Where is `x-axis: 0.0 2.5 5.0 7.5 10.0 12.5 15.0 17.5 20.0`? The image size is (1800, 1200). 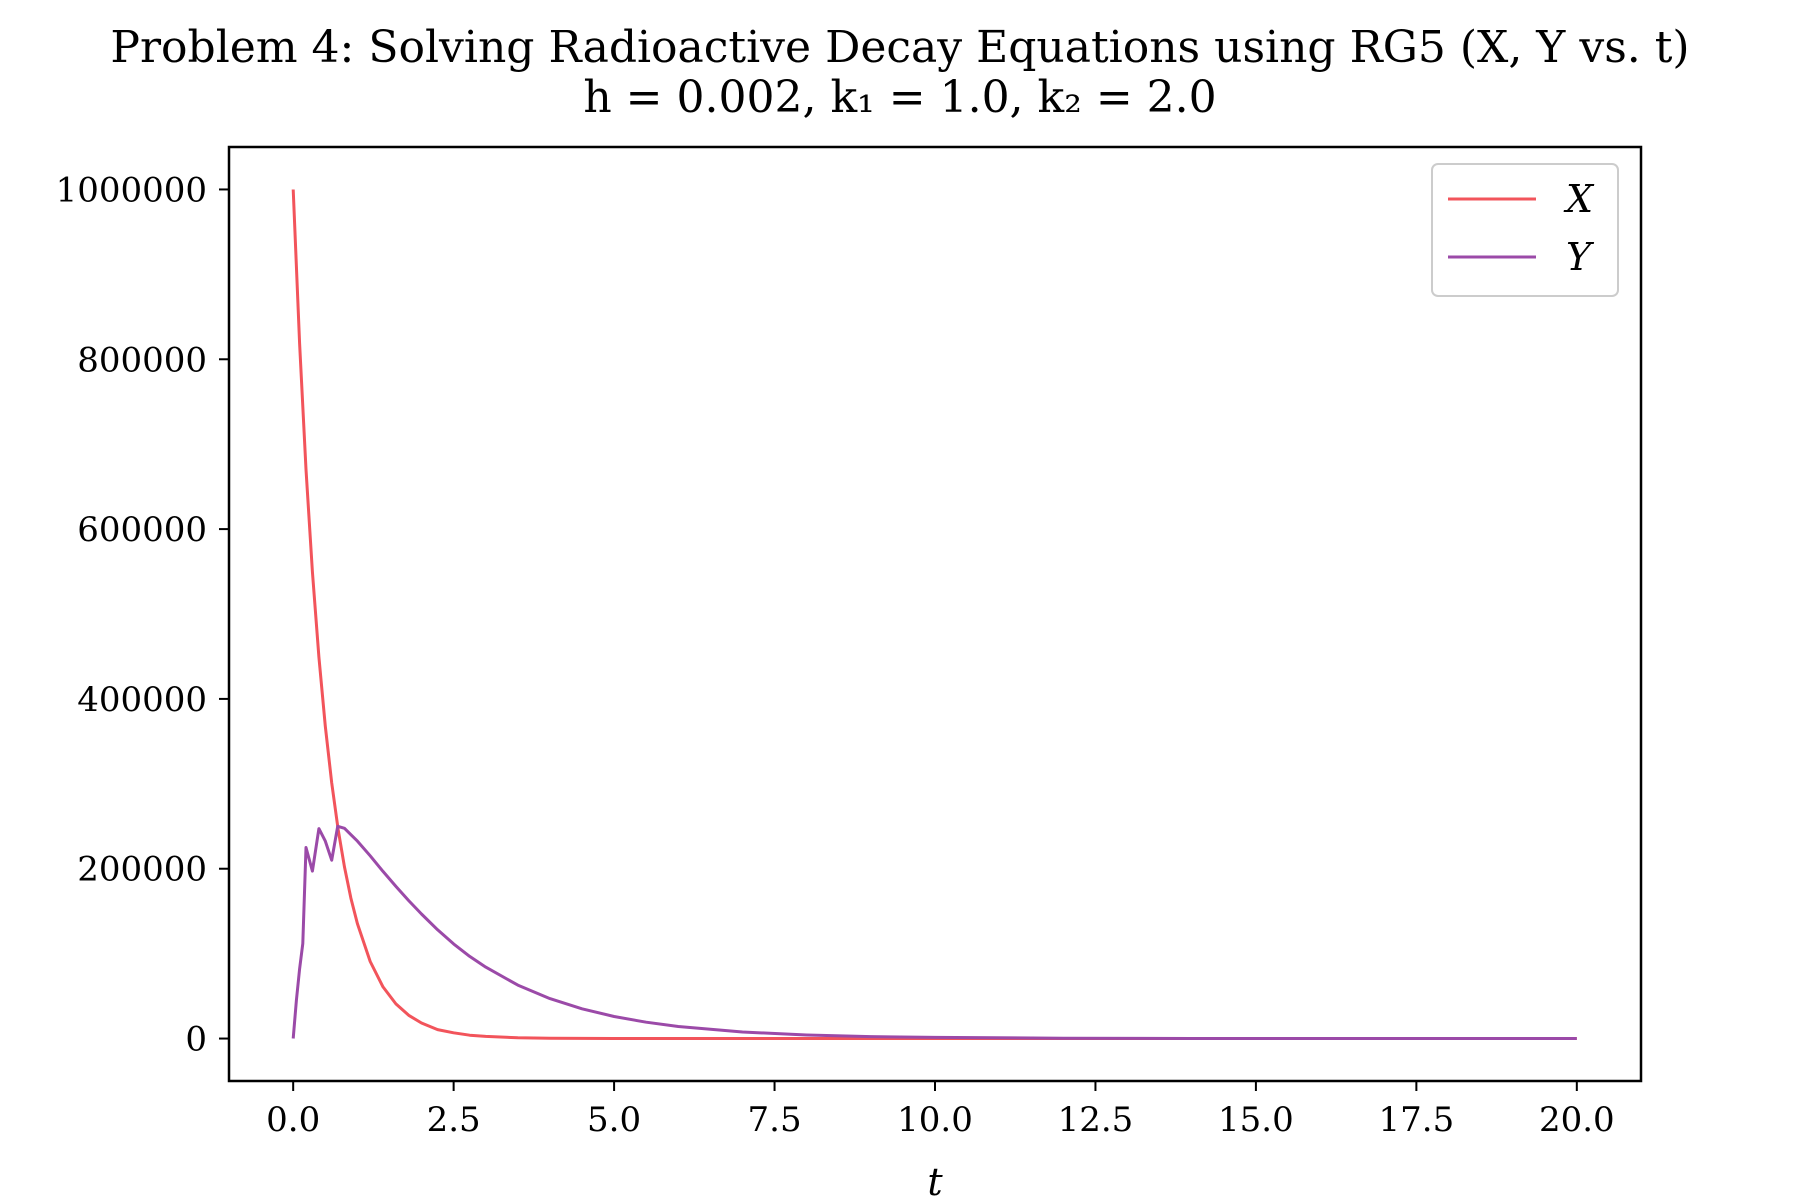 x-axis: 0.0 2.5 5.0 7.5 10.0 12.5 15.0 17.5 20.0 is located at coordinates (940, 1110).